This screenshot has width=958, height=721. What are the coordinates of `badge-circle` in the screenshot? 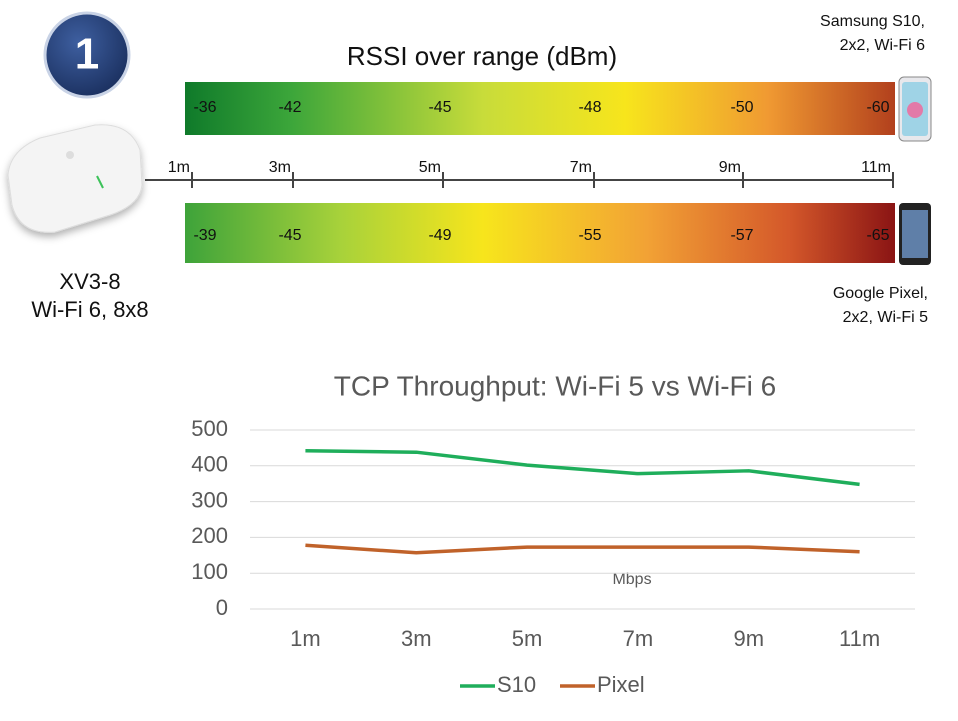 It's located at (87, 55).